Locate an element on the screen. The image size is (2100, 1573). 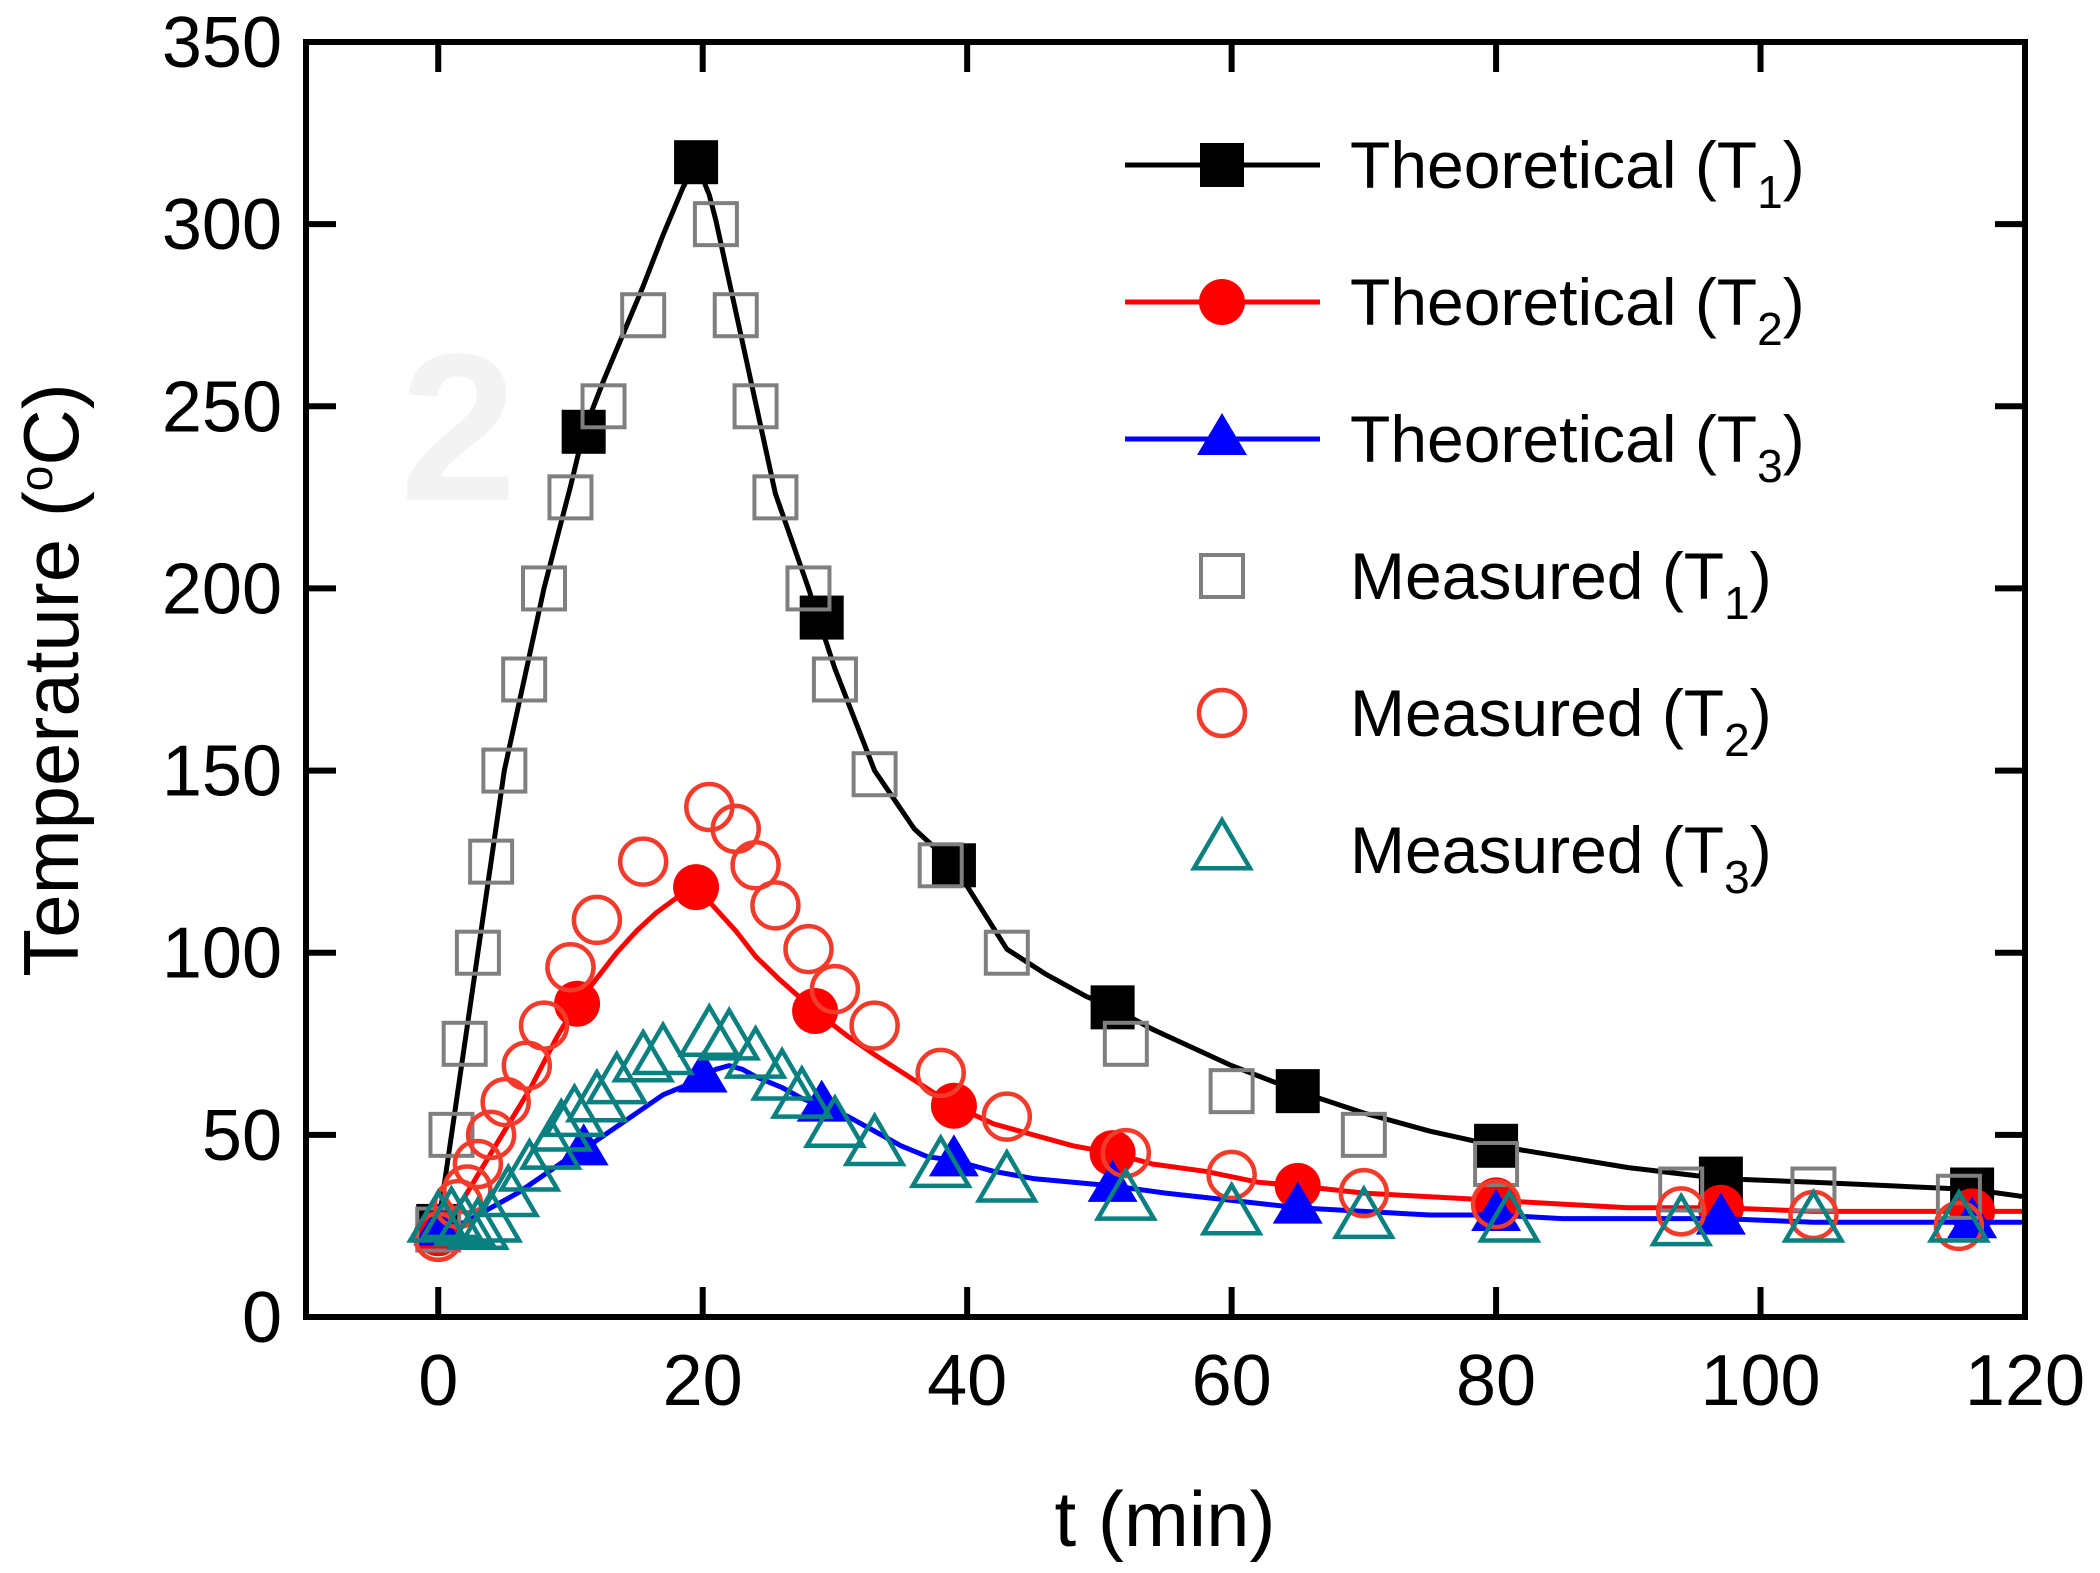
y-tick-label-4: 200 is located at coordinates (222, 589).